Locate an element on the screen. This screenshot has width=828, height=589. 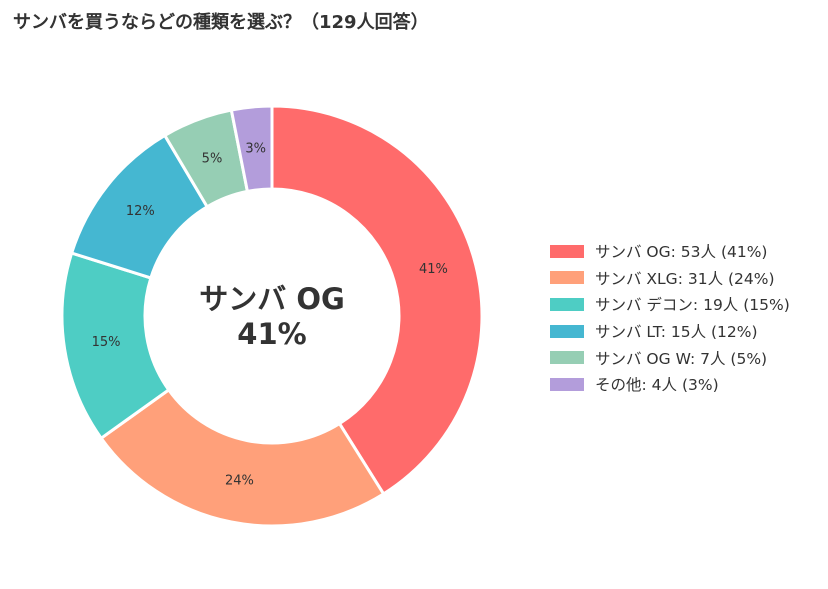
legend-item: サンバ デコン: 19人 (15%) is located at coordinates (670, 304).